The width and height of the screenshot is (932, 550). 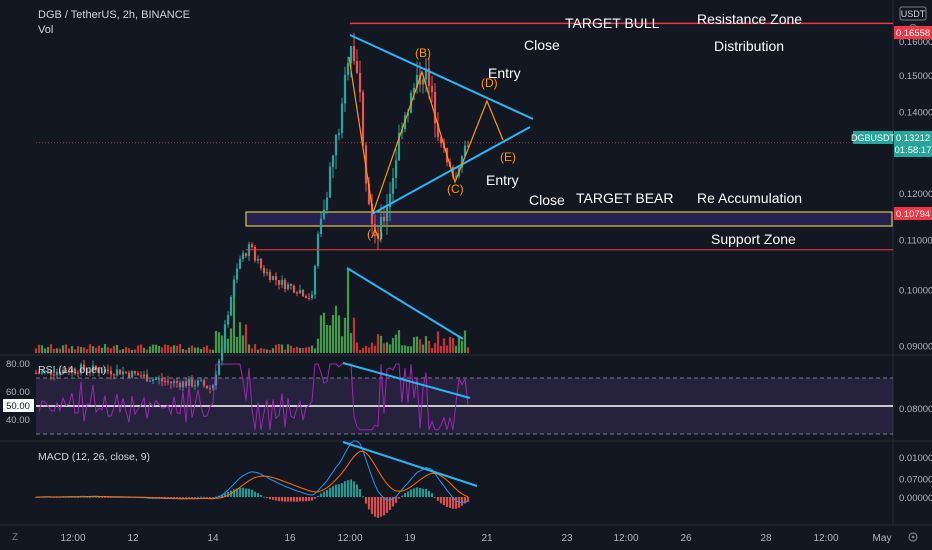 I want to click on gear-icon, so click(x=913, y=537).